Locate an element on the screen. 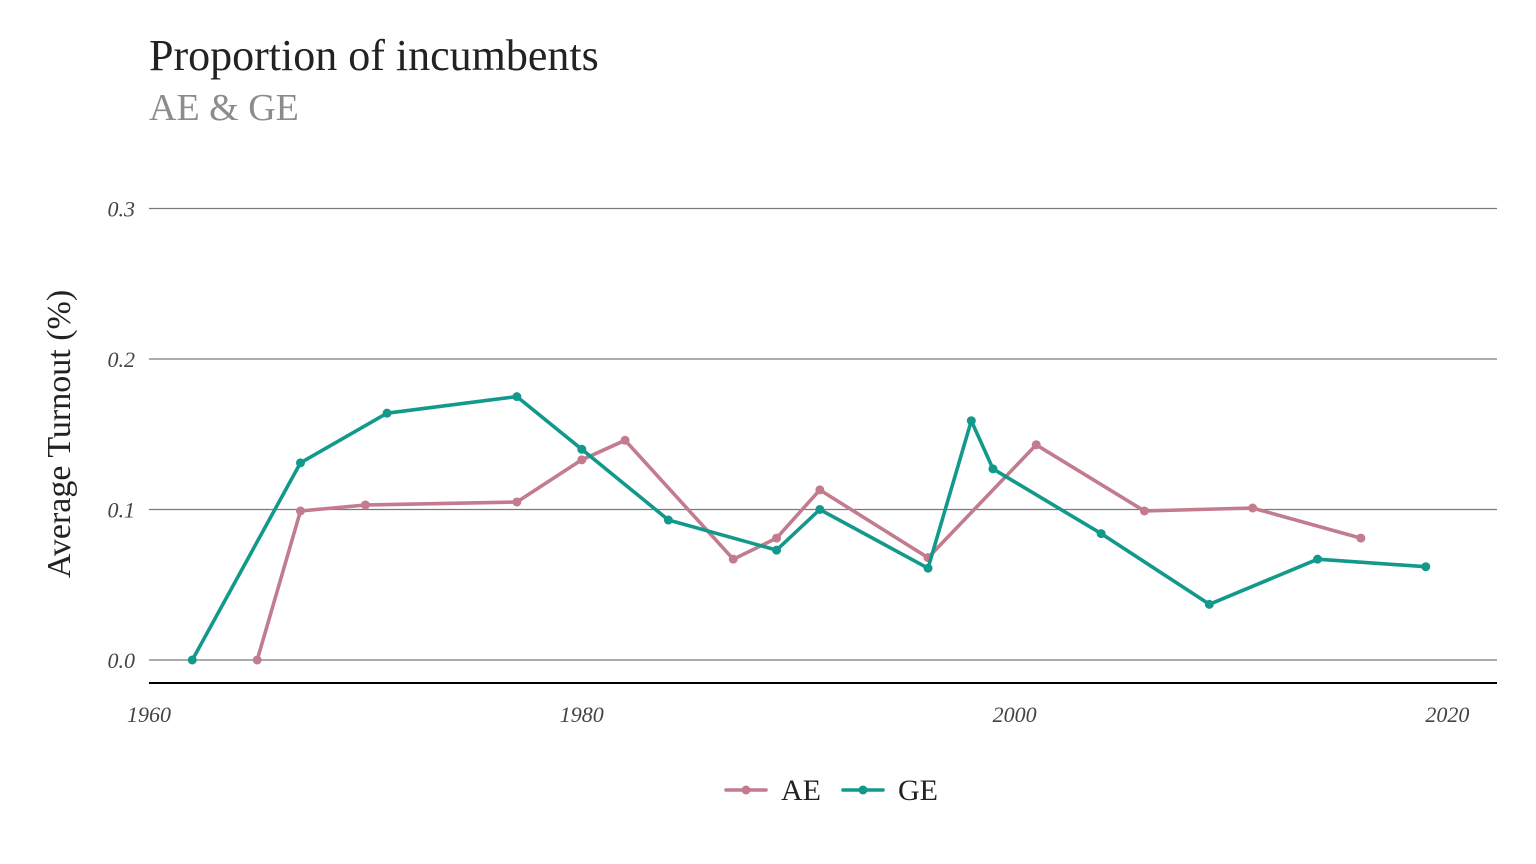 The height and width of the screenshot is (864, 1536). x-tick-label: 2020 is located at coordinates (1447, 714).